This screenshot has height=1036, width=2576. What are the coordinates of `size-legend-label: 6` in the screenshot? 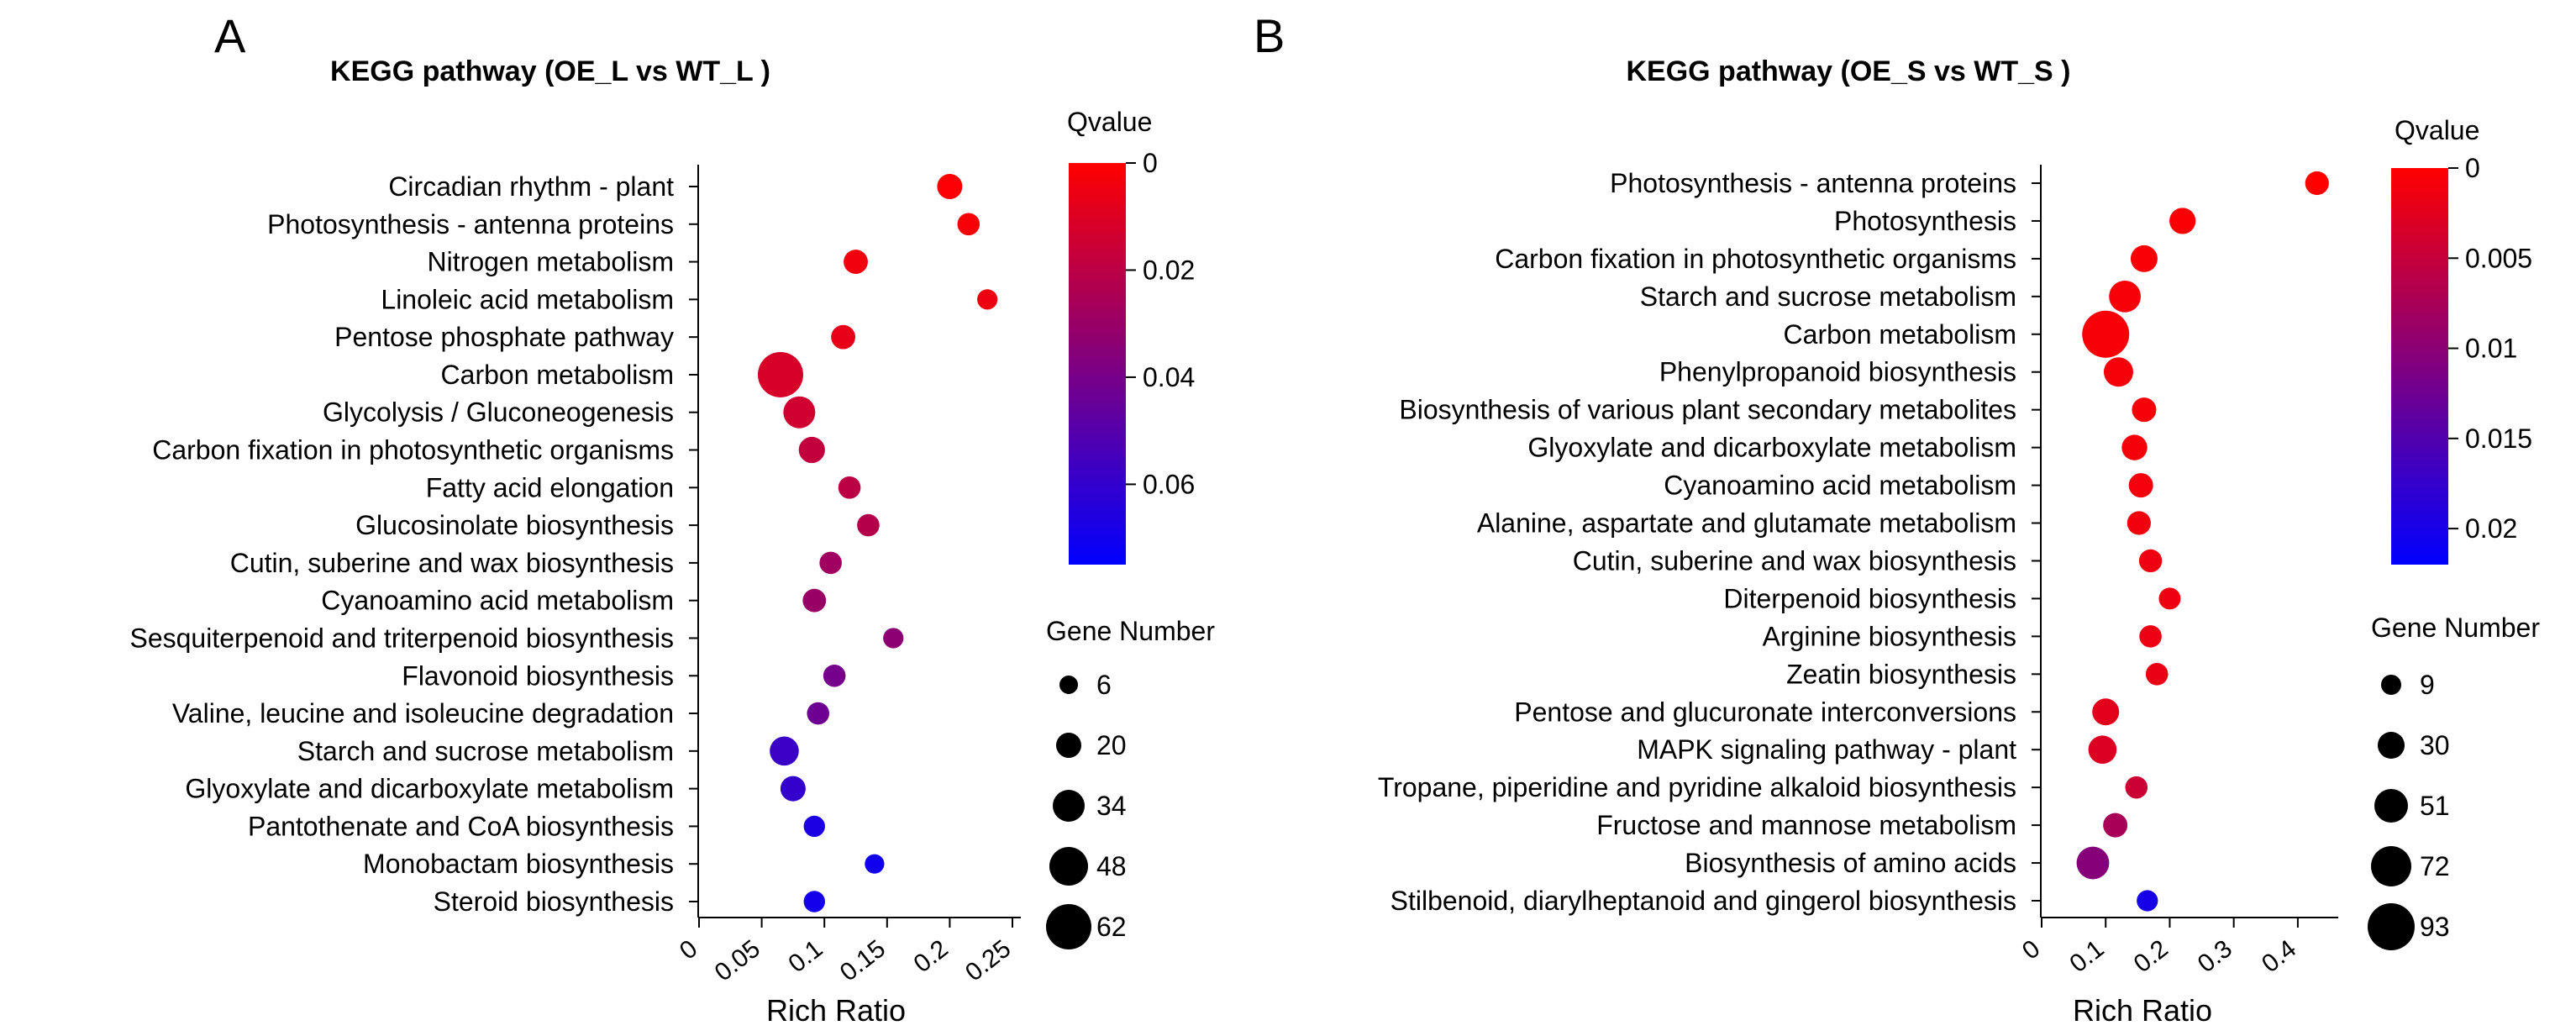 It's located at (1104, 685).